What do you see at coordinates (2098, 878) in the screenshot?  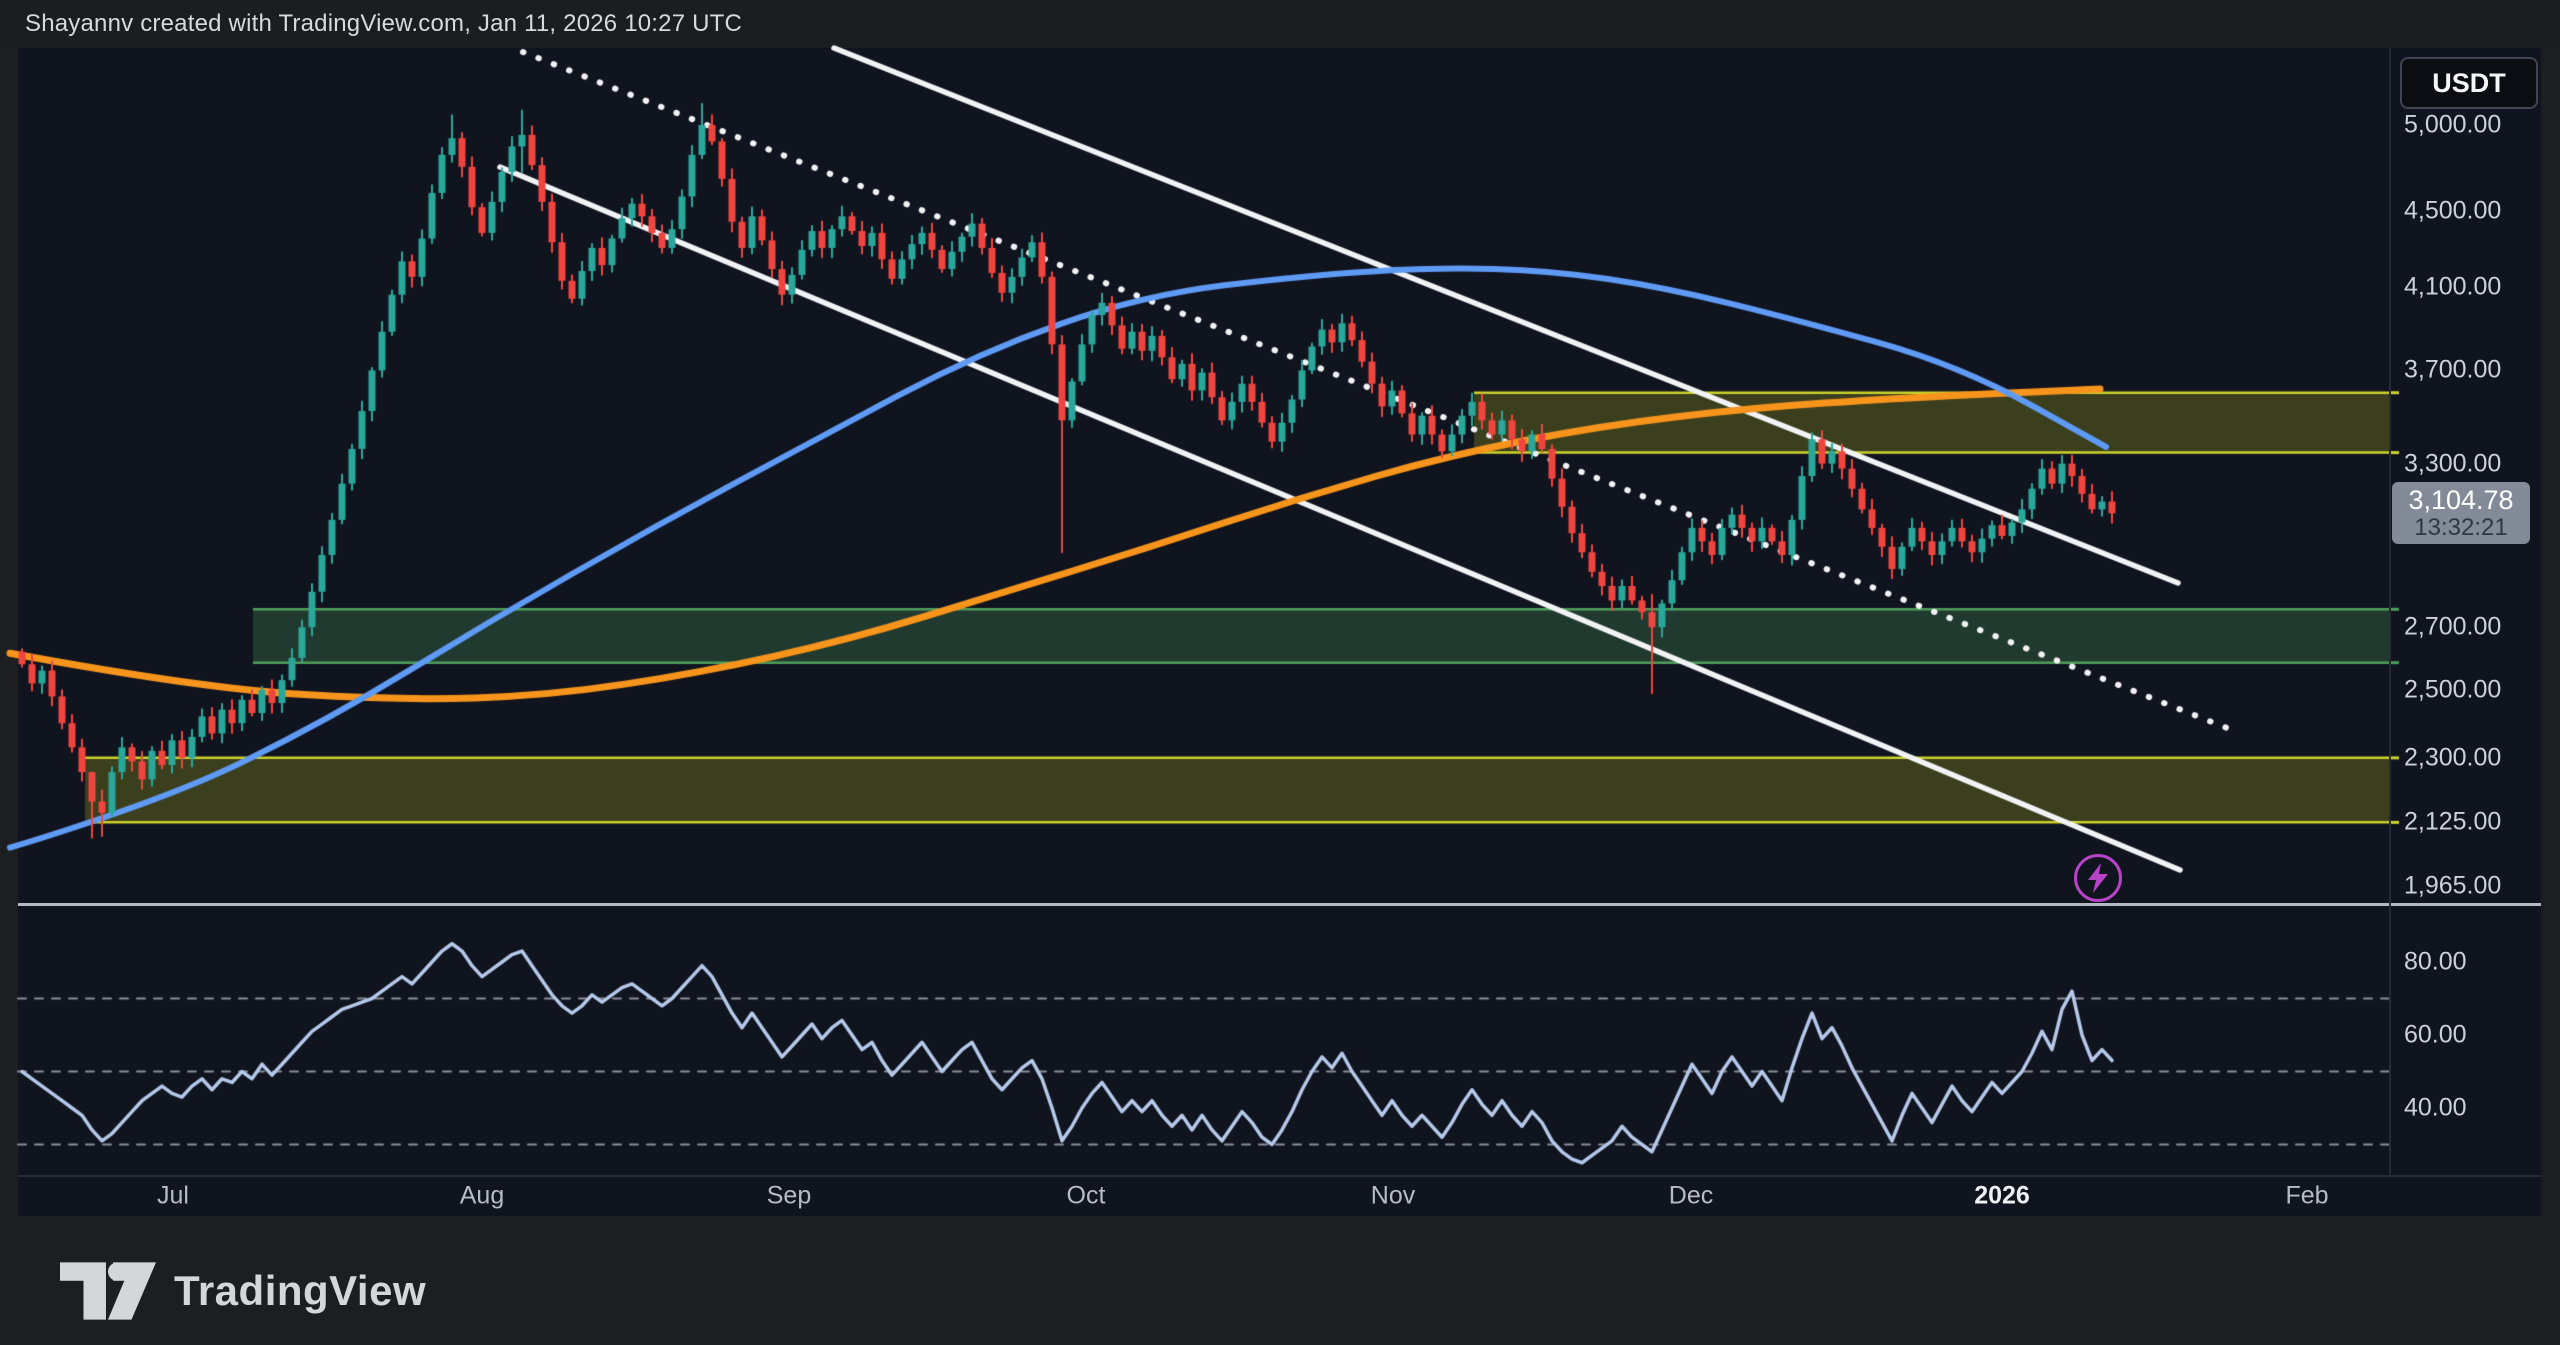 I see `lightning-icon` at bounding box center [2098, 878].